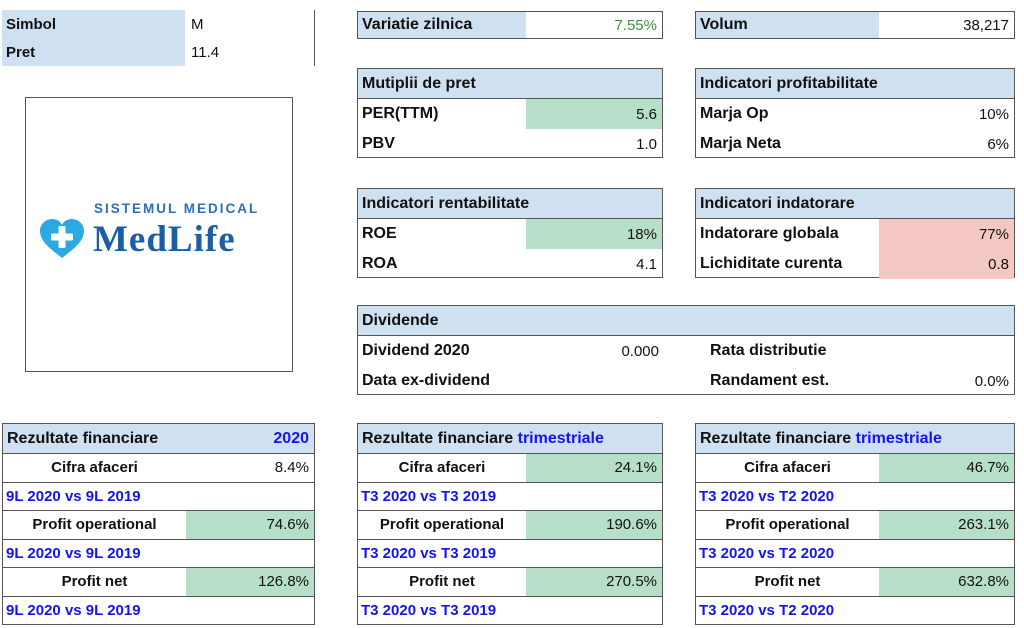 The height and width of the screenshot is (628, 1024). Describe the element at coordinates (83, 438) in the screenshot. I see `results-ytd-title: Rezultate financiare` at that location.